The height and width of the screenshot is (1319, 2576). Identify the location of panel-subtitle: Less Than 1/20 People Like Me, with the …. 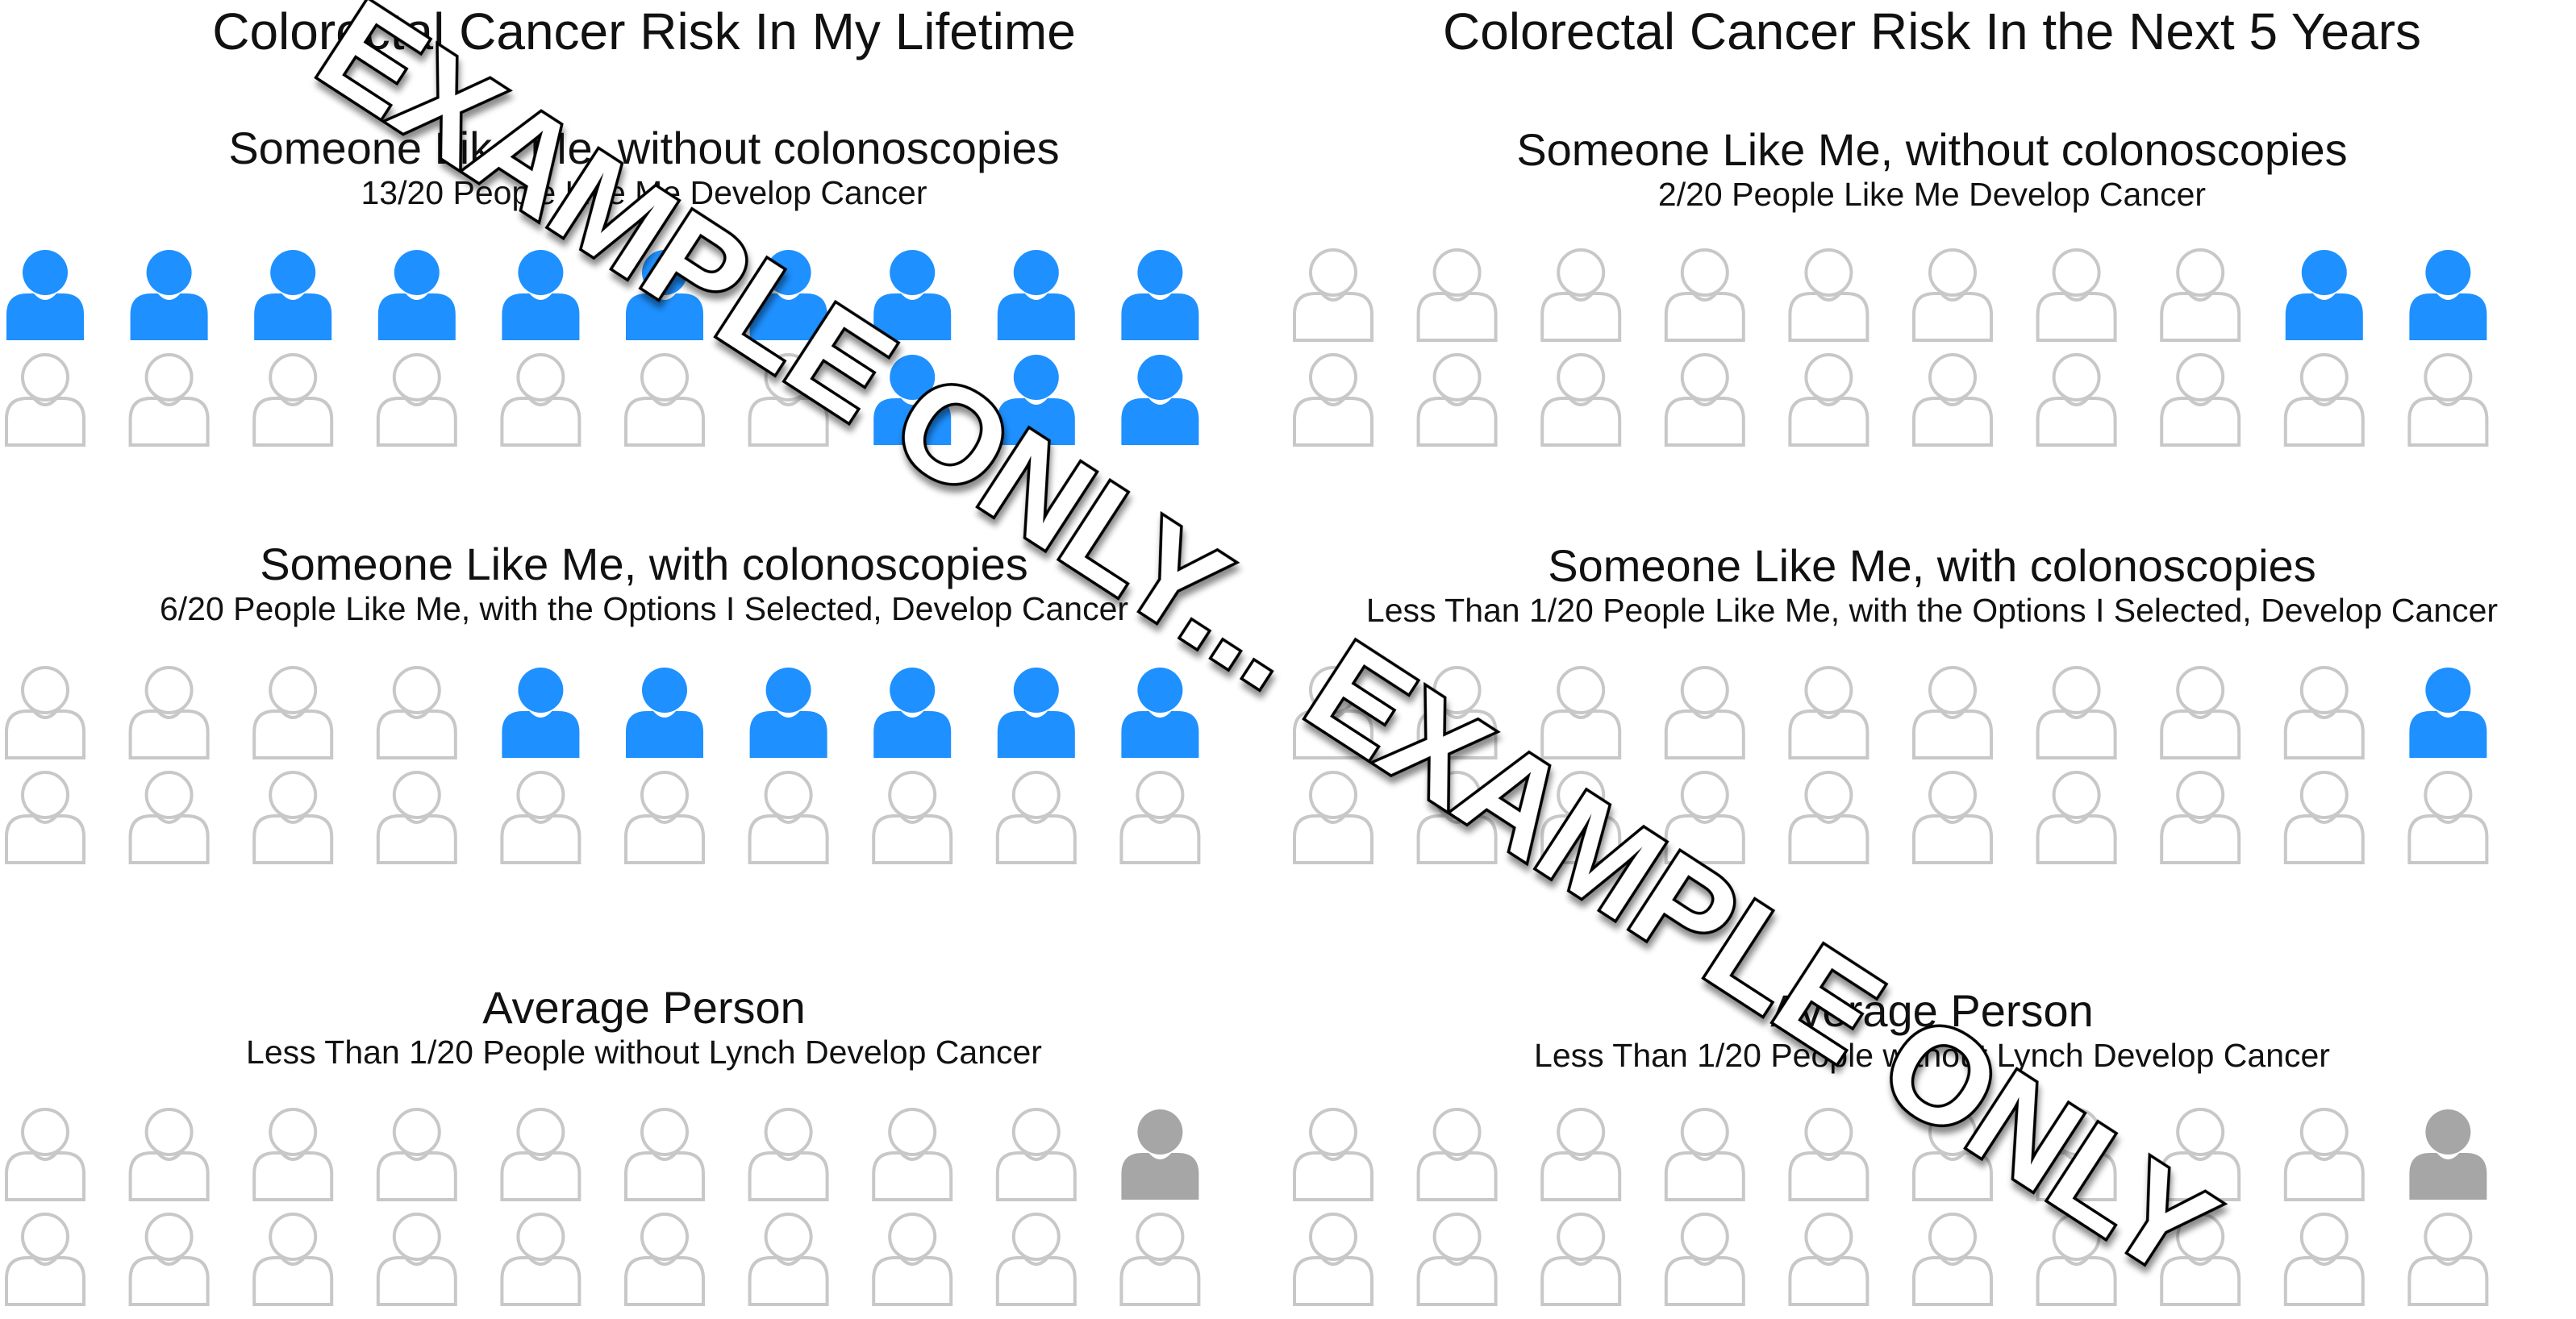
(1932, 610).